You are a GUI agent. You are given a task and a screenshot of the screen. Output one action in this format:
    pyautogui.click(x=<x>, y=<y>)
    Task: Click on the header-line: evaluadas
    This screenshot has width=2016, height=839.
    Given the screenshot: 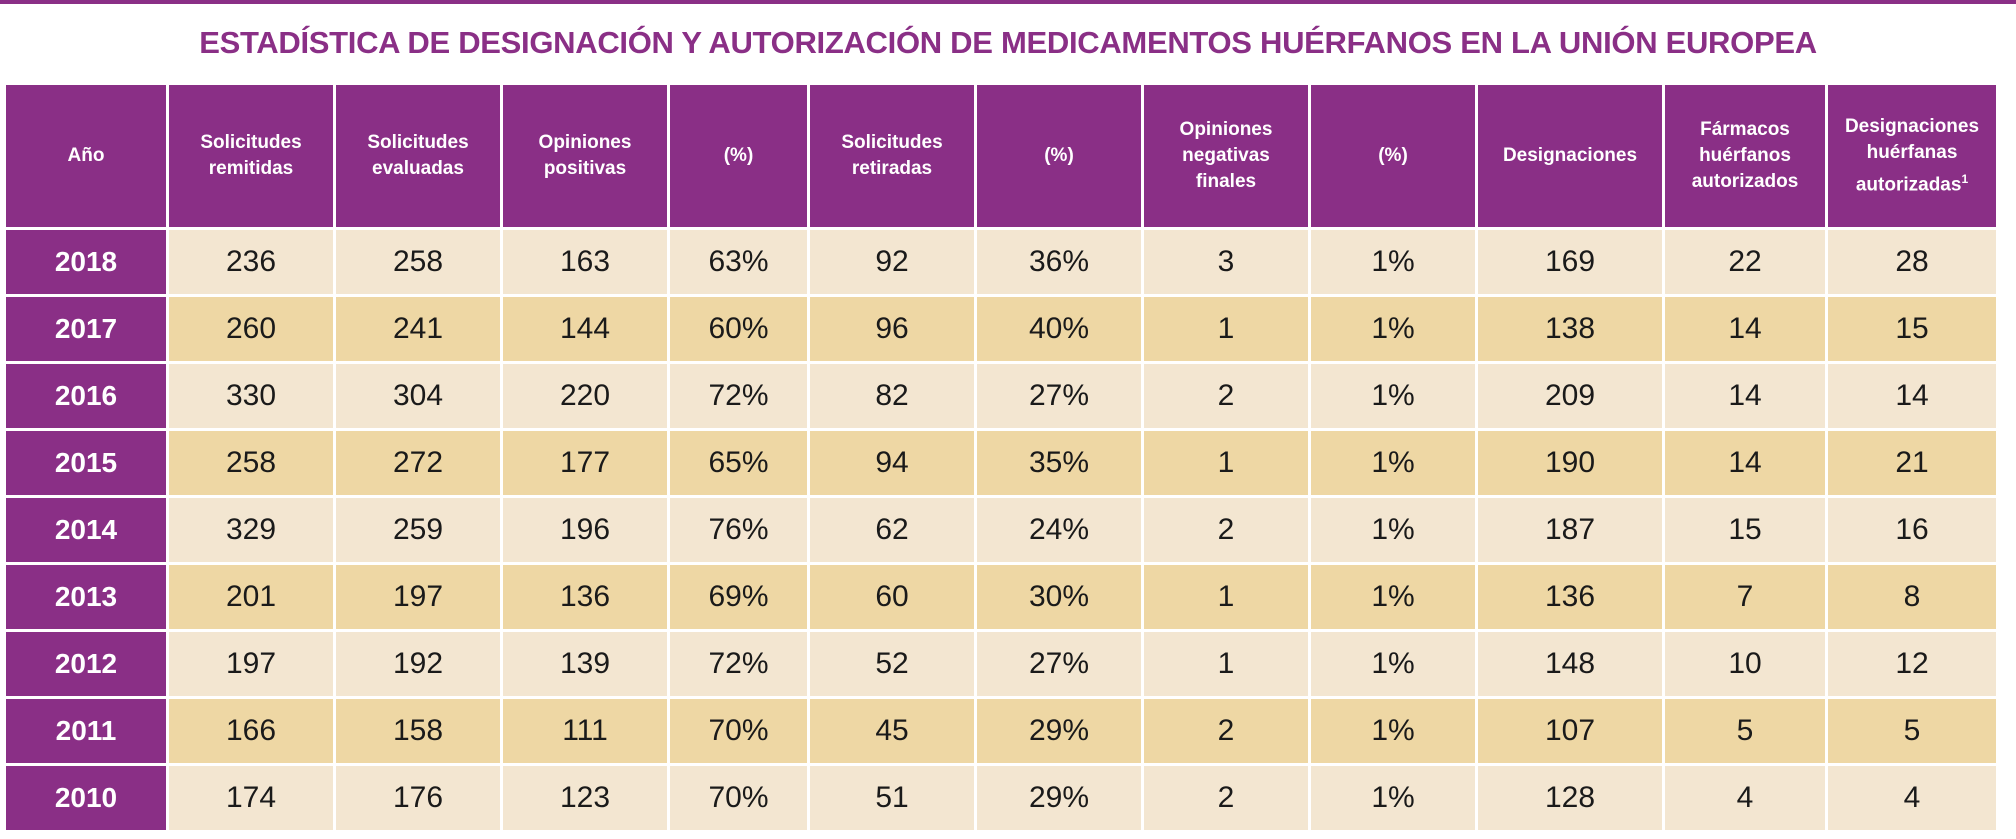 What is the action you would take?
    pyautogui.click(x=418, y=168)
    